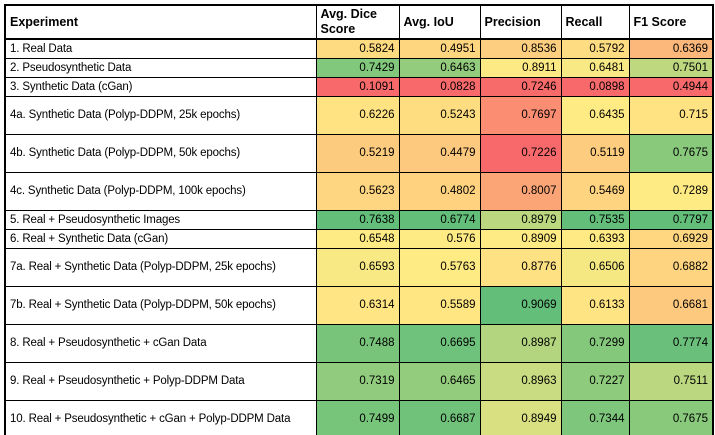 The width and height of the screenshot is (715, 435). Describe the element at coordinates (671, 381) in the screenshot. I see `cell-f1-score: 0.7511` at that location.